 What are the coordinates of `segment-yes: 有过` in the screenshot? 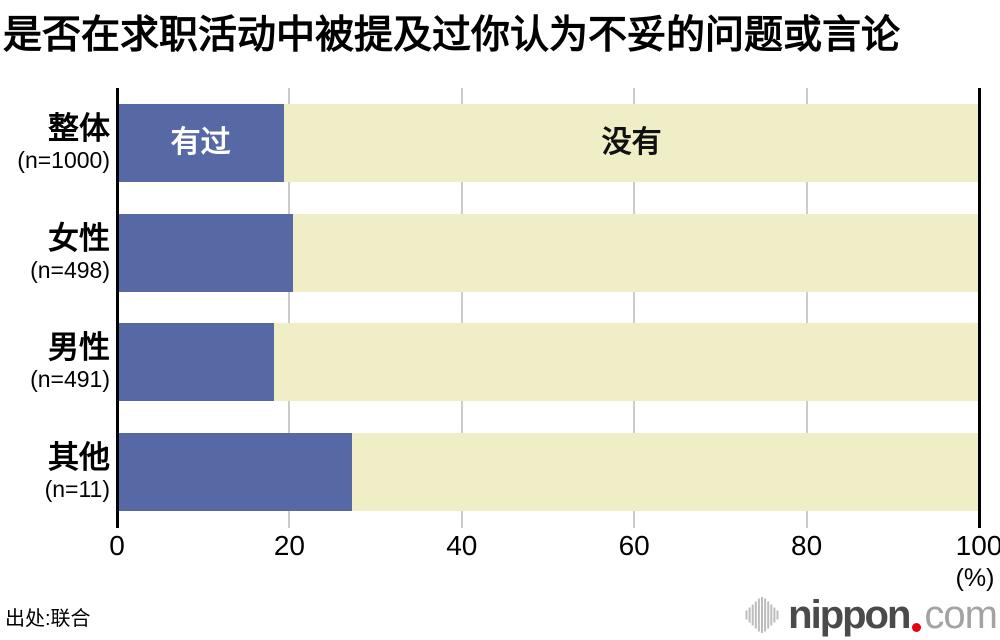 It's located at (201, 143).